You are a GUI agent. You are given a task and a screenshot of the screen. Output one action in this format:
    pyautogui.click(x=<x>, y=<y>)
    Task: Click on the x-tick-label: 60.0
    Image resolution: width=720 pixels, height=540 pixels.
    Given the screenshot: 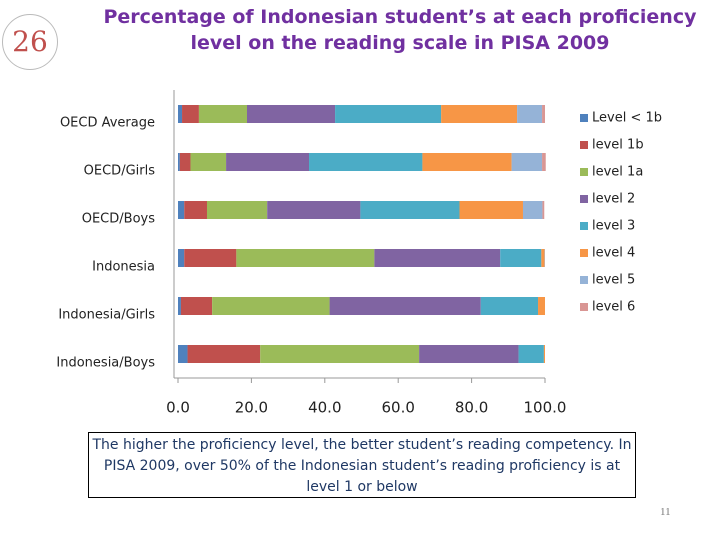 What is the action you would take?
    pyautogui.click(x=397, y=408)
    